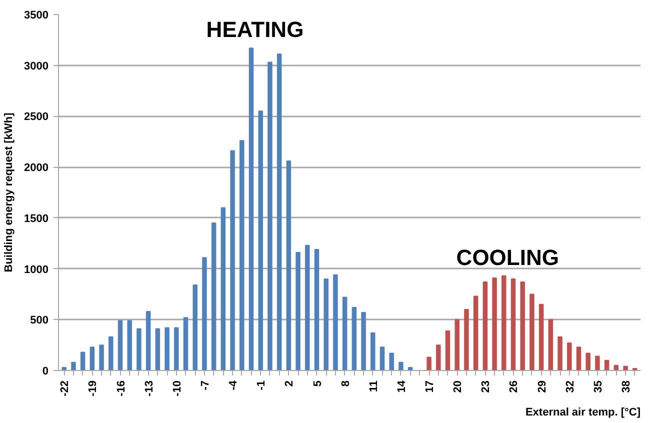 The height and width of the screenshot is (423, 665). I want to click on x-tick-label: -4, so click(234, 385).